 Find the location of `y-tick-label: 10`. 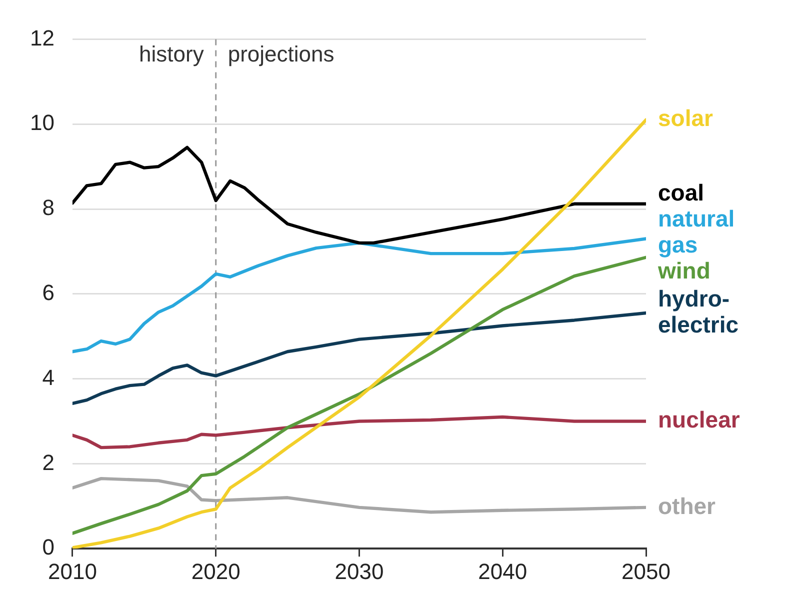

y-tick-label: 10 is located at coordinates (42, 123).